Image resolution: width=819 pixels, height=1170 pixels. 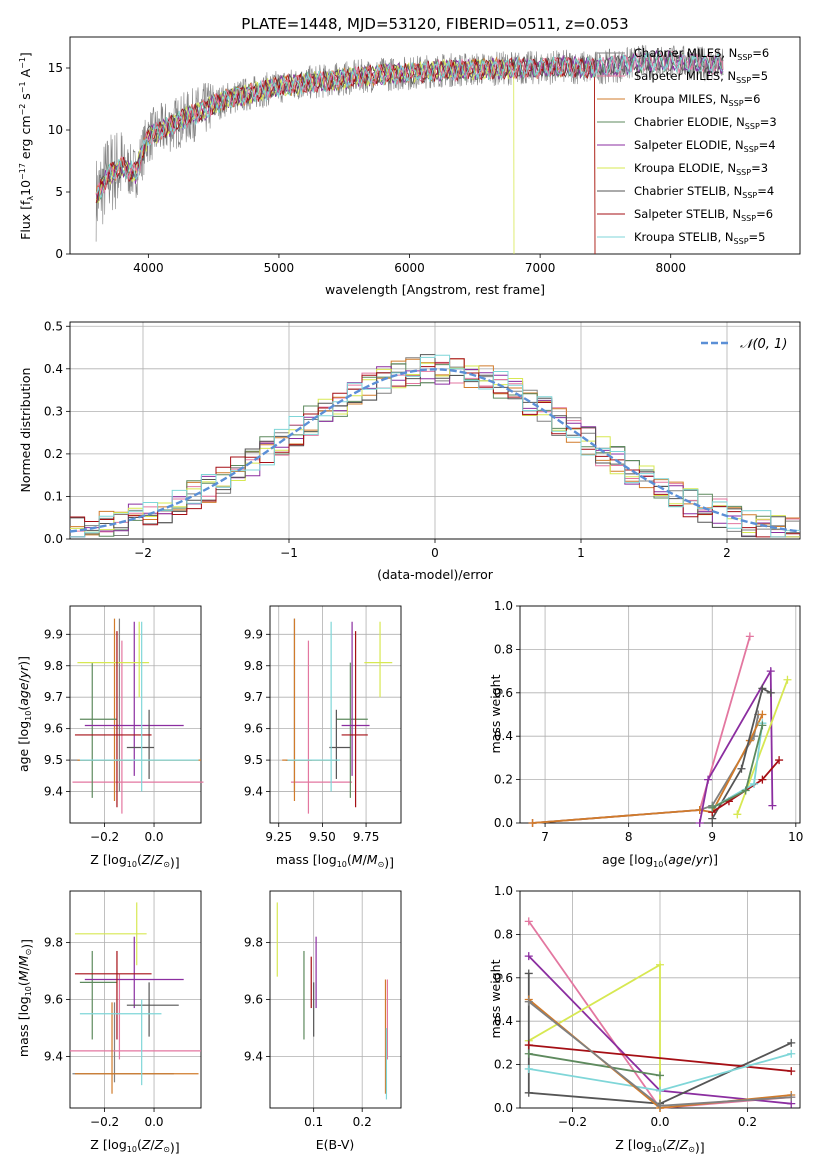 I want to click on residuals-ytick-label: 0.1, so click(x=53, y=496).